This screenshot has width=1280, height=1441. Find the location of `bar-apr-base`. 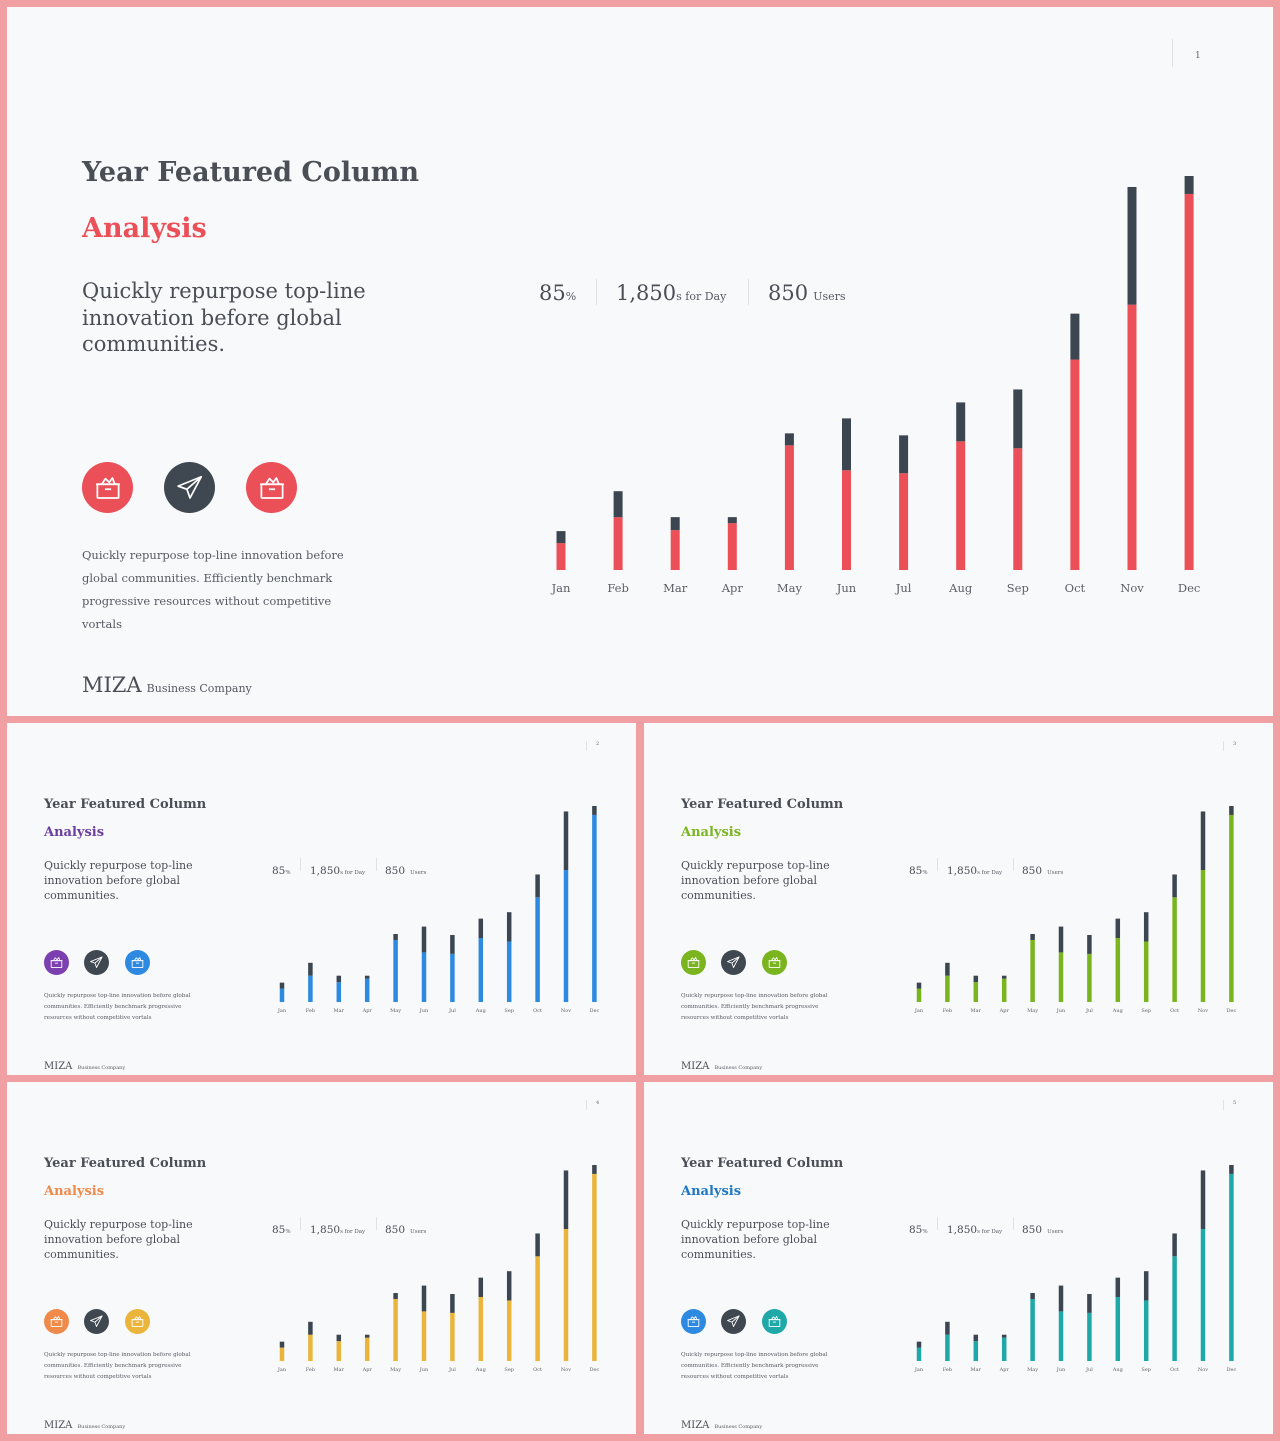

bar-apr-base is located at coordinates (367, 1349).